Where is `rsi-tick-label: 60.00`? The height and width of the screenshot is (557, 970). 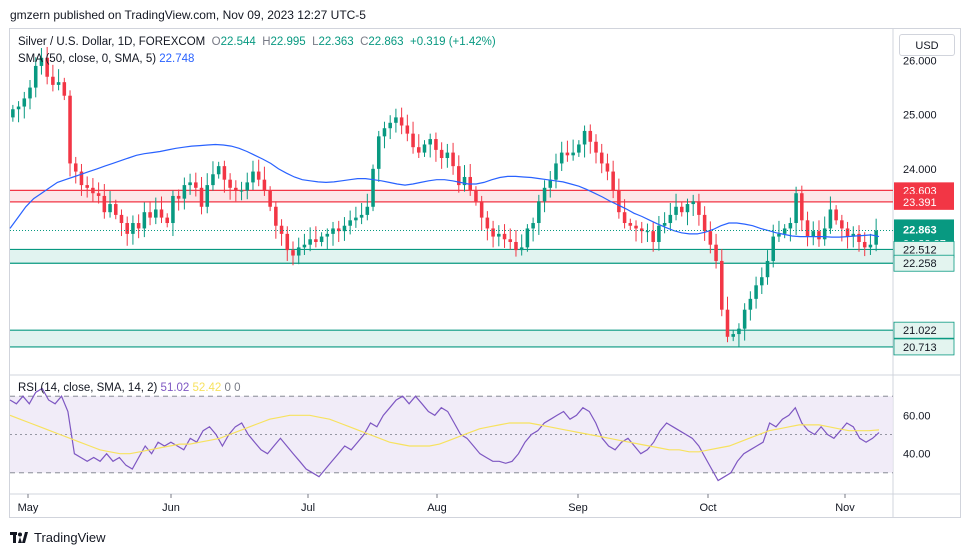 rsi-tick-label: 60.00 is located at coordinates (917, 416).